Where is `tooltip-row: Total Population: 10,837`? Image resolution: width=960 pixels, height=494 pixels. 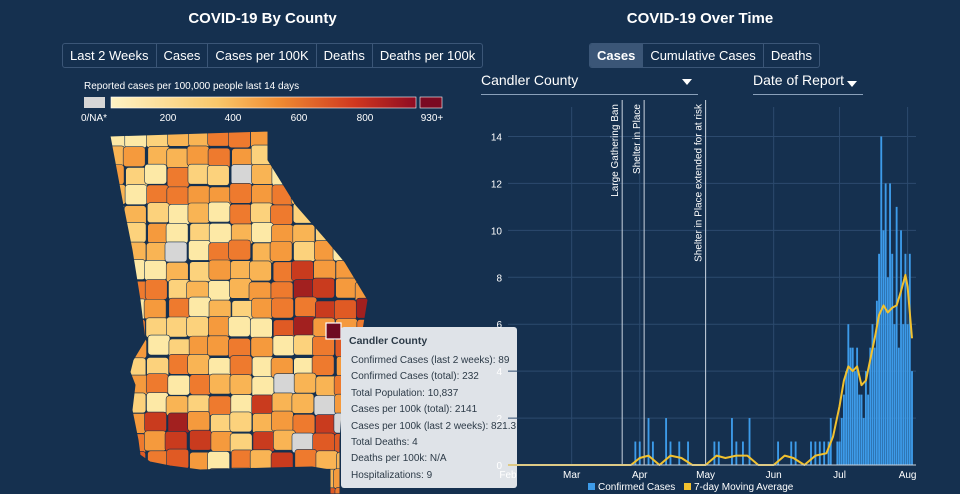 tooltip-row: Total Population: 10,837 is located at coordinates (405, 393).